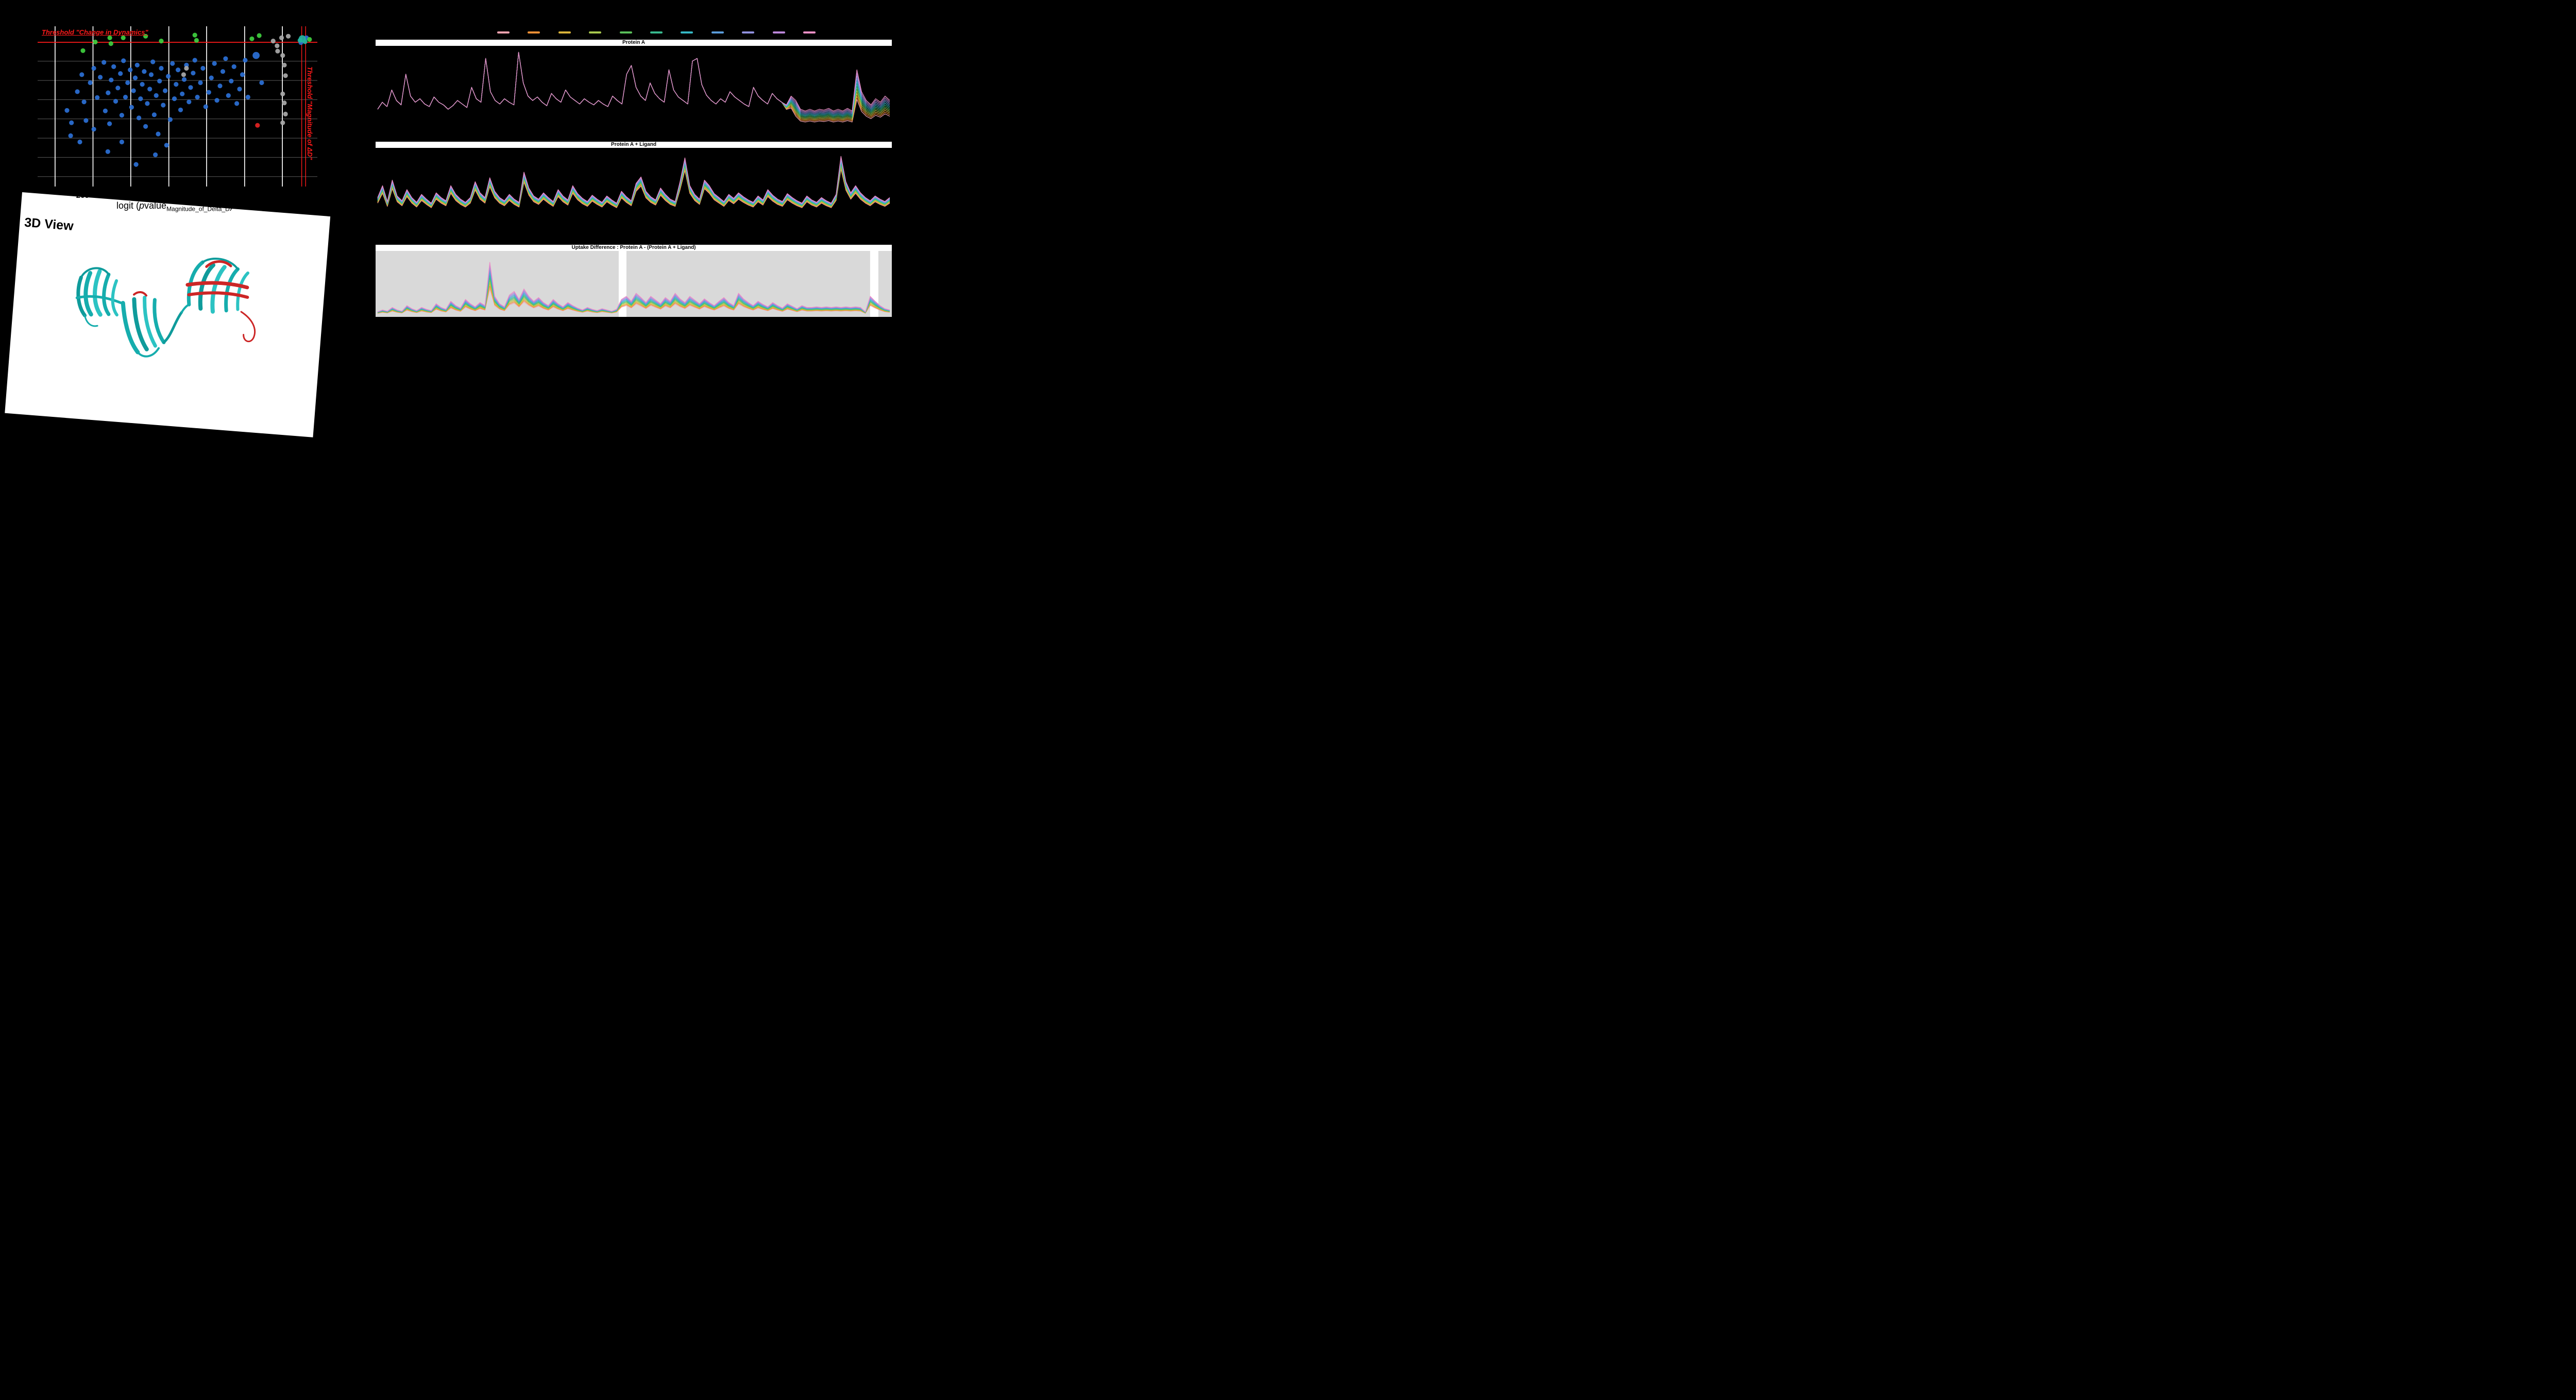 This screenshot has height=1400, width=2576. What do you see at coordinates (128, 205) in the screenshot?
I see `x-label-prefix: logit (` at bounding box center [128, 205].